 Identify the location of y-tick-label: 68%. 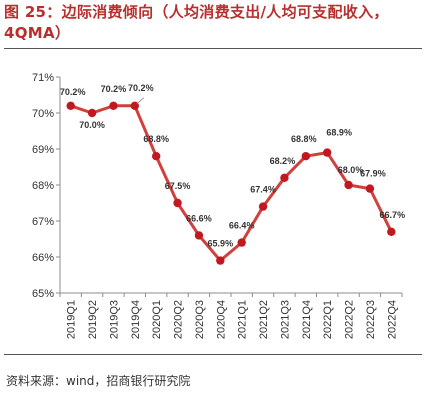
(43, 186).